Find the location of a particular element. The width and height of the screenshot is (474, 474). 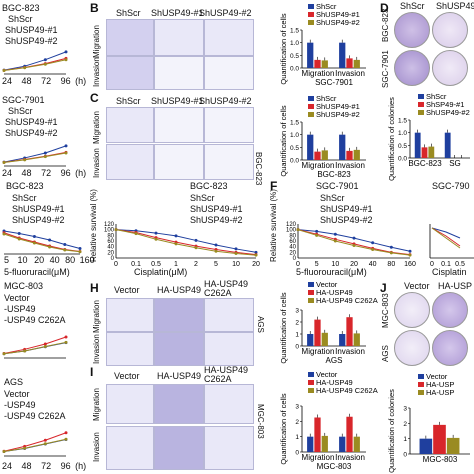

panel-d-row-2: SGC-7901 is located at coordinates (385, 69).